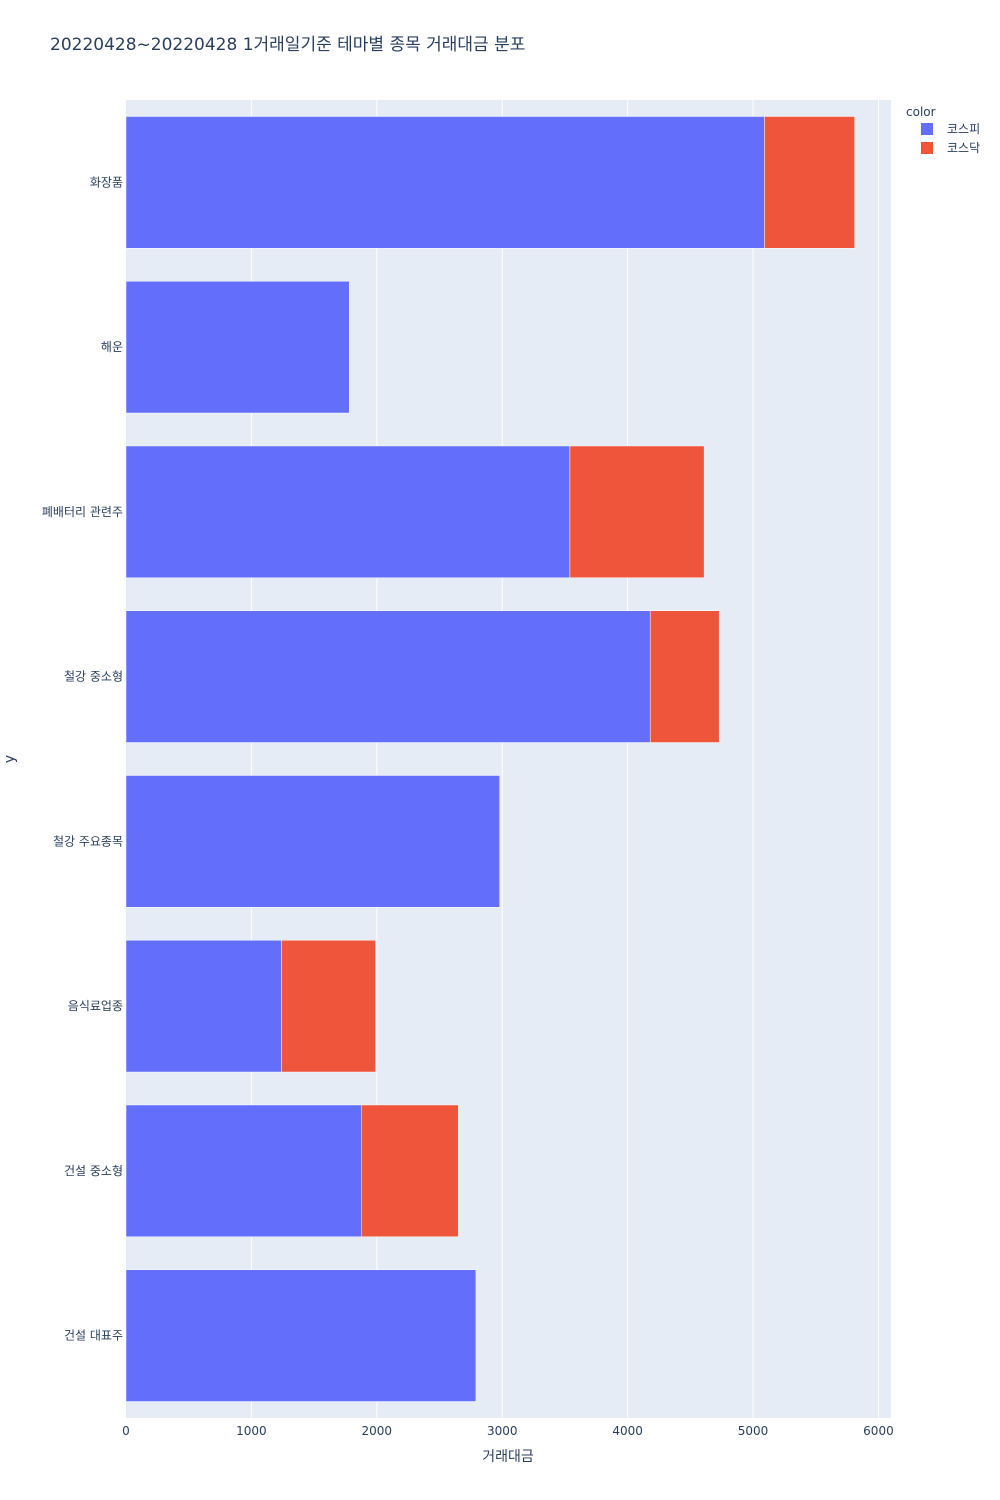 This screenshot has height=1500, width=1000. Describe the element at coordinates (251, 1431) in the screenshot. I see `x-tick-label: 1000` at that location.